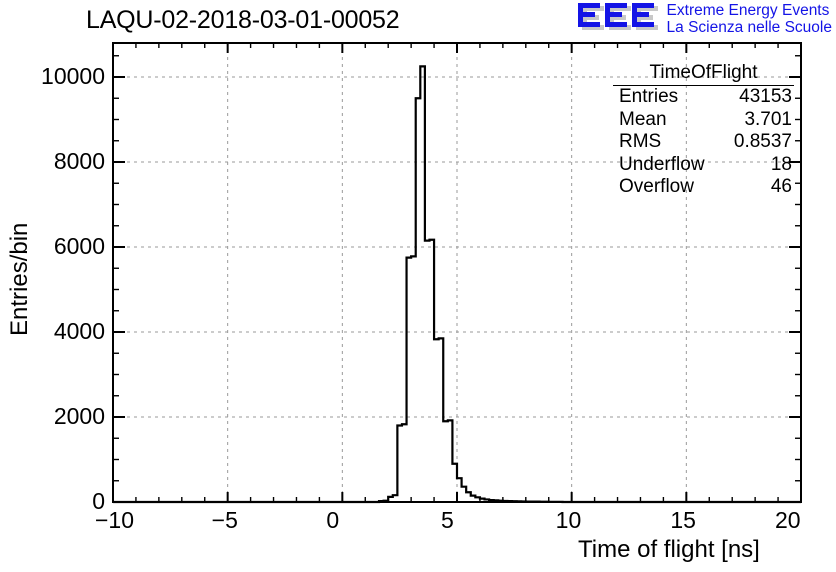 Image resolution: width=836 pixels, height=572 pixels. What do you see at coordinates (649, 96) in the screenshot?
I see `stats-row-key: Entries` at bounding box center [649, 96].